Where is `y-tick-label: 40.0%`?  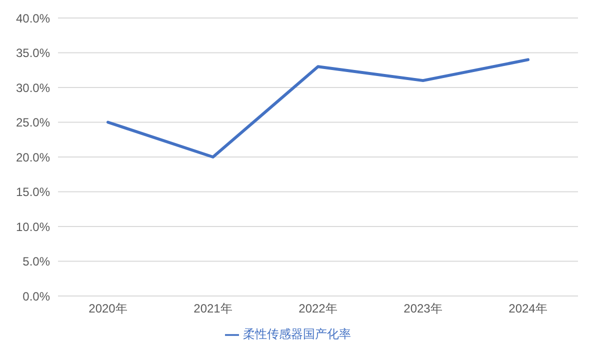 y-tick-label: 40.0% is located at coordinates (33, 18).